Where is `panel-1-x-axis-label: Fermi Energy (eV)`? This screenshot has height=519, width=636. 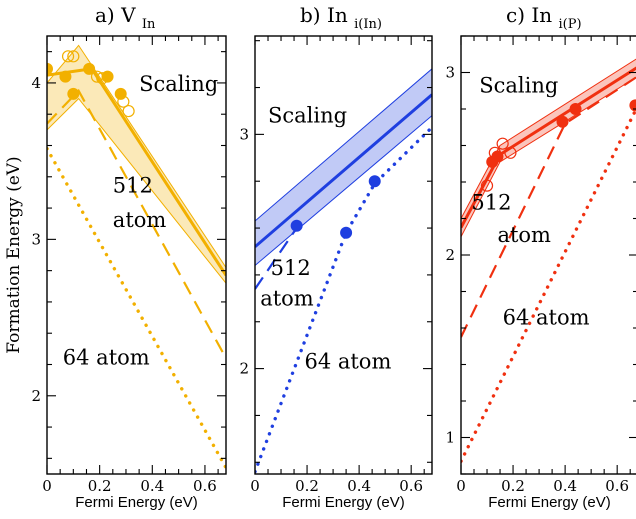 panel-1-x-axis-label: Fermi Energy (eV) is located at coordinates (136, 502).